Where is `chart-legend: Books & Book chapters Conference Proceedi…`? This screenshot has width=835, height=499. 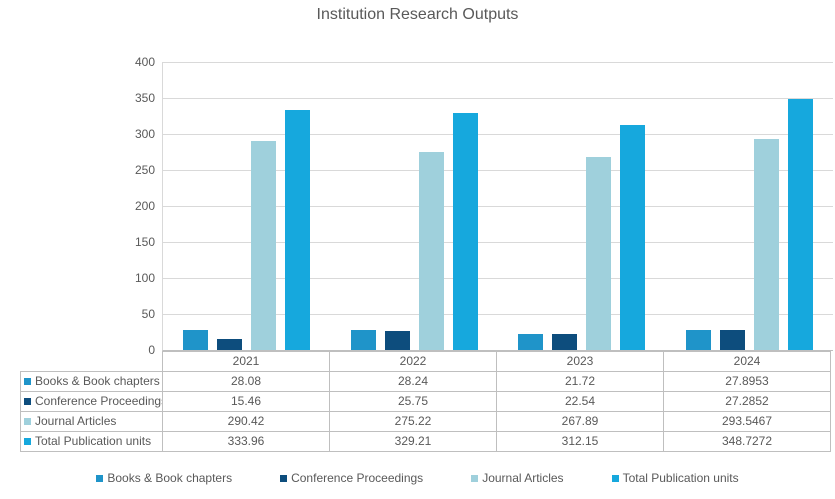
chart-legend: Books & Book chapters Conference Proceedi… is located at coordinates (417, 478).